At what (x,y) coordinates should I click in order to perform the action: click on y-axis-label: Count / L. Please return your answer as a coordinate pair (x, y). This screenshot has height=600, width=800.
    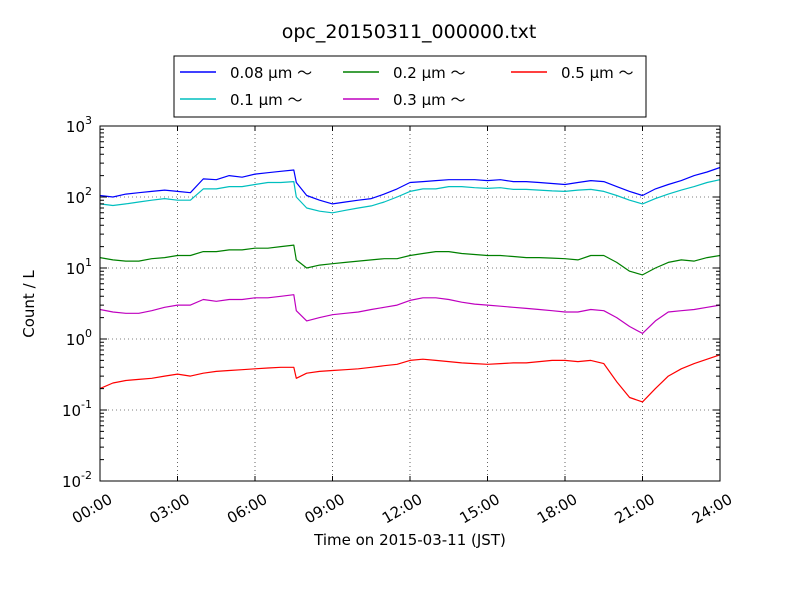
    Looking at the image, I should click on (29, 304).